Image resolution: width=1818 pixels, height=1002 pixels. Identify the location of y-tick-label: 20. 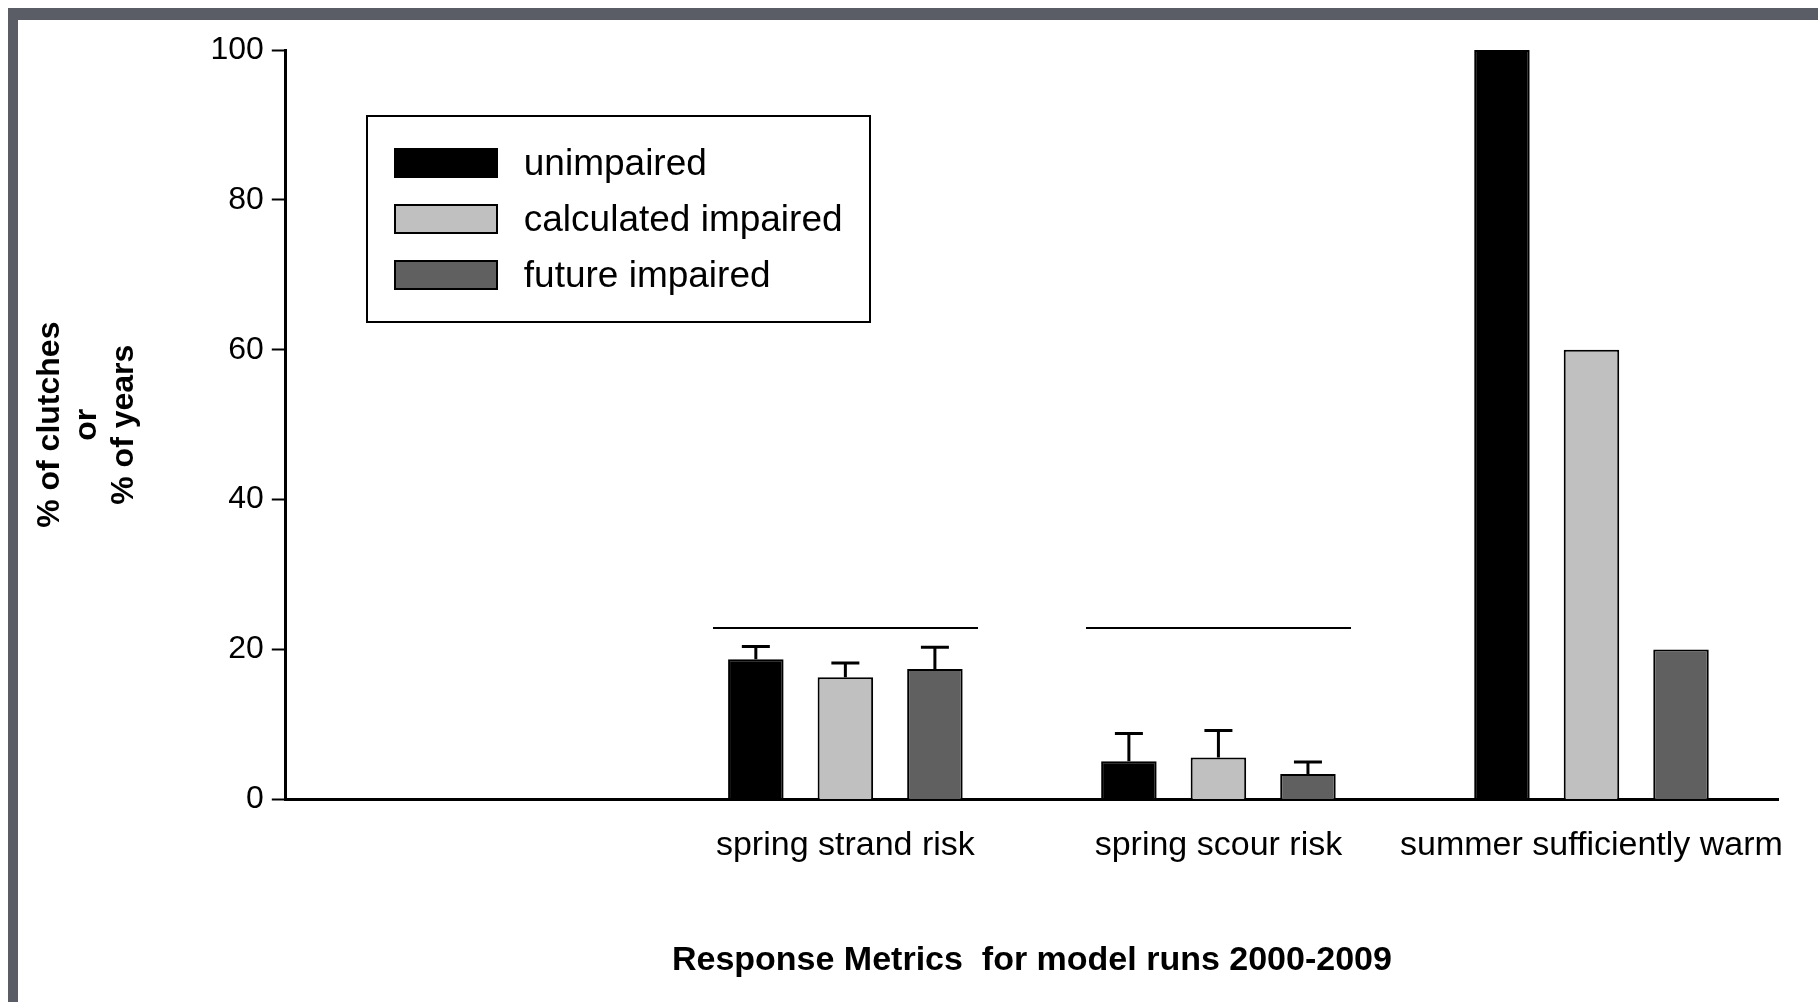
(246, 647).